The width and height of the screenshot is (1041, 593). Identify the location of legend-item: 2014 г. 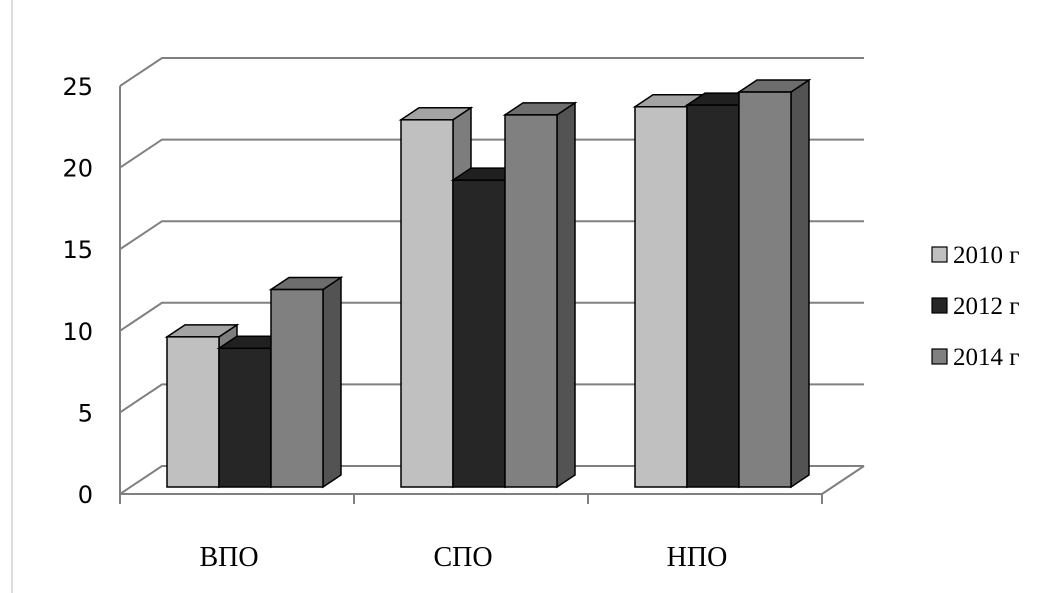
(975, 357).